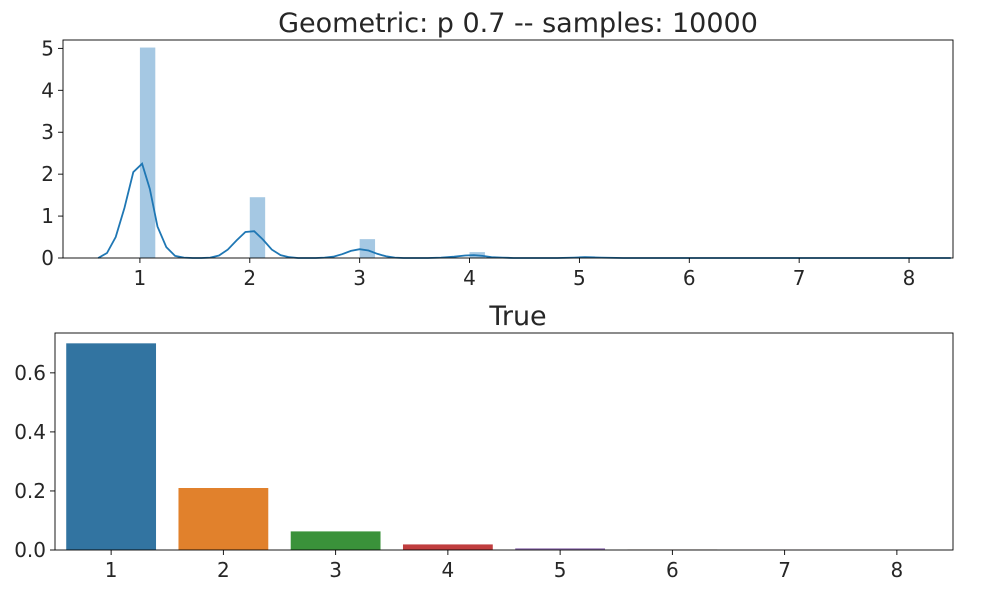 This screenshot has width=989, height=590. Describe the element at coordinates (897, 570) in the screenshot. I see `pmf-x-tick-label: 8` at that location.